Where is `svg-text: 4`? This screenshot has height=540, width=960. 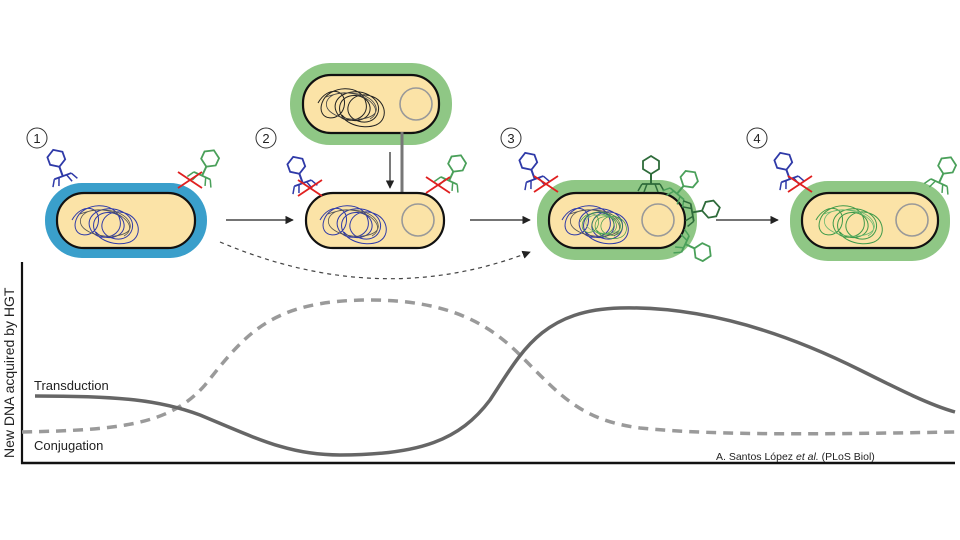
svg-text: 4 is located at coordinates (756, 138).